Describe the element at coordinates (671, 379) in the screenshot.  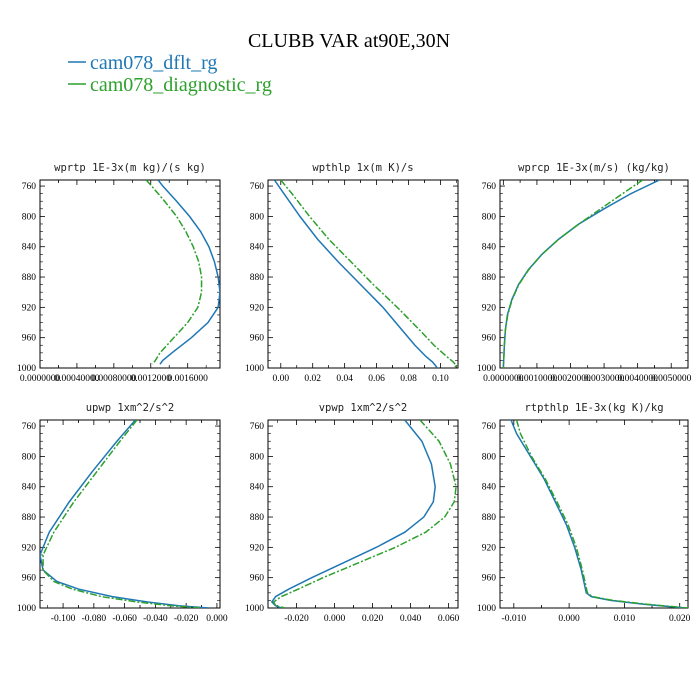
I see `x-tick-label: 0.0050000` at that location.